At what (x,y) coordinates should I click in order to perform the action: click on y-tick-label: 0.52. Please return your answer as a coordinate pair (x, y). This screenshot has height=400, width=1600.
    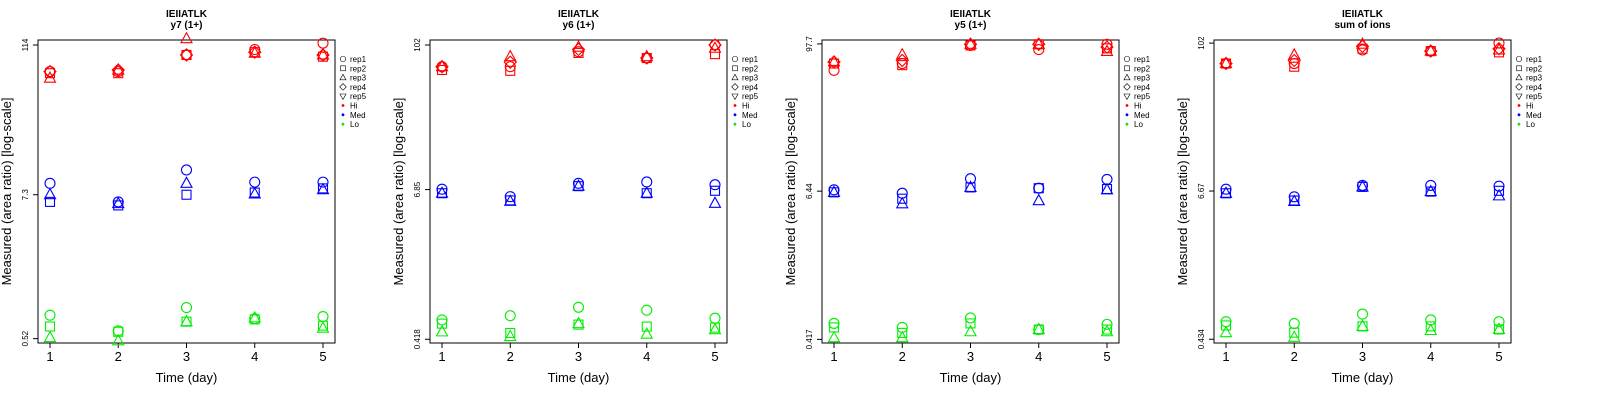
    Looking at the image, I should click on (25, 338).